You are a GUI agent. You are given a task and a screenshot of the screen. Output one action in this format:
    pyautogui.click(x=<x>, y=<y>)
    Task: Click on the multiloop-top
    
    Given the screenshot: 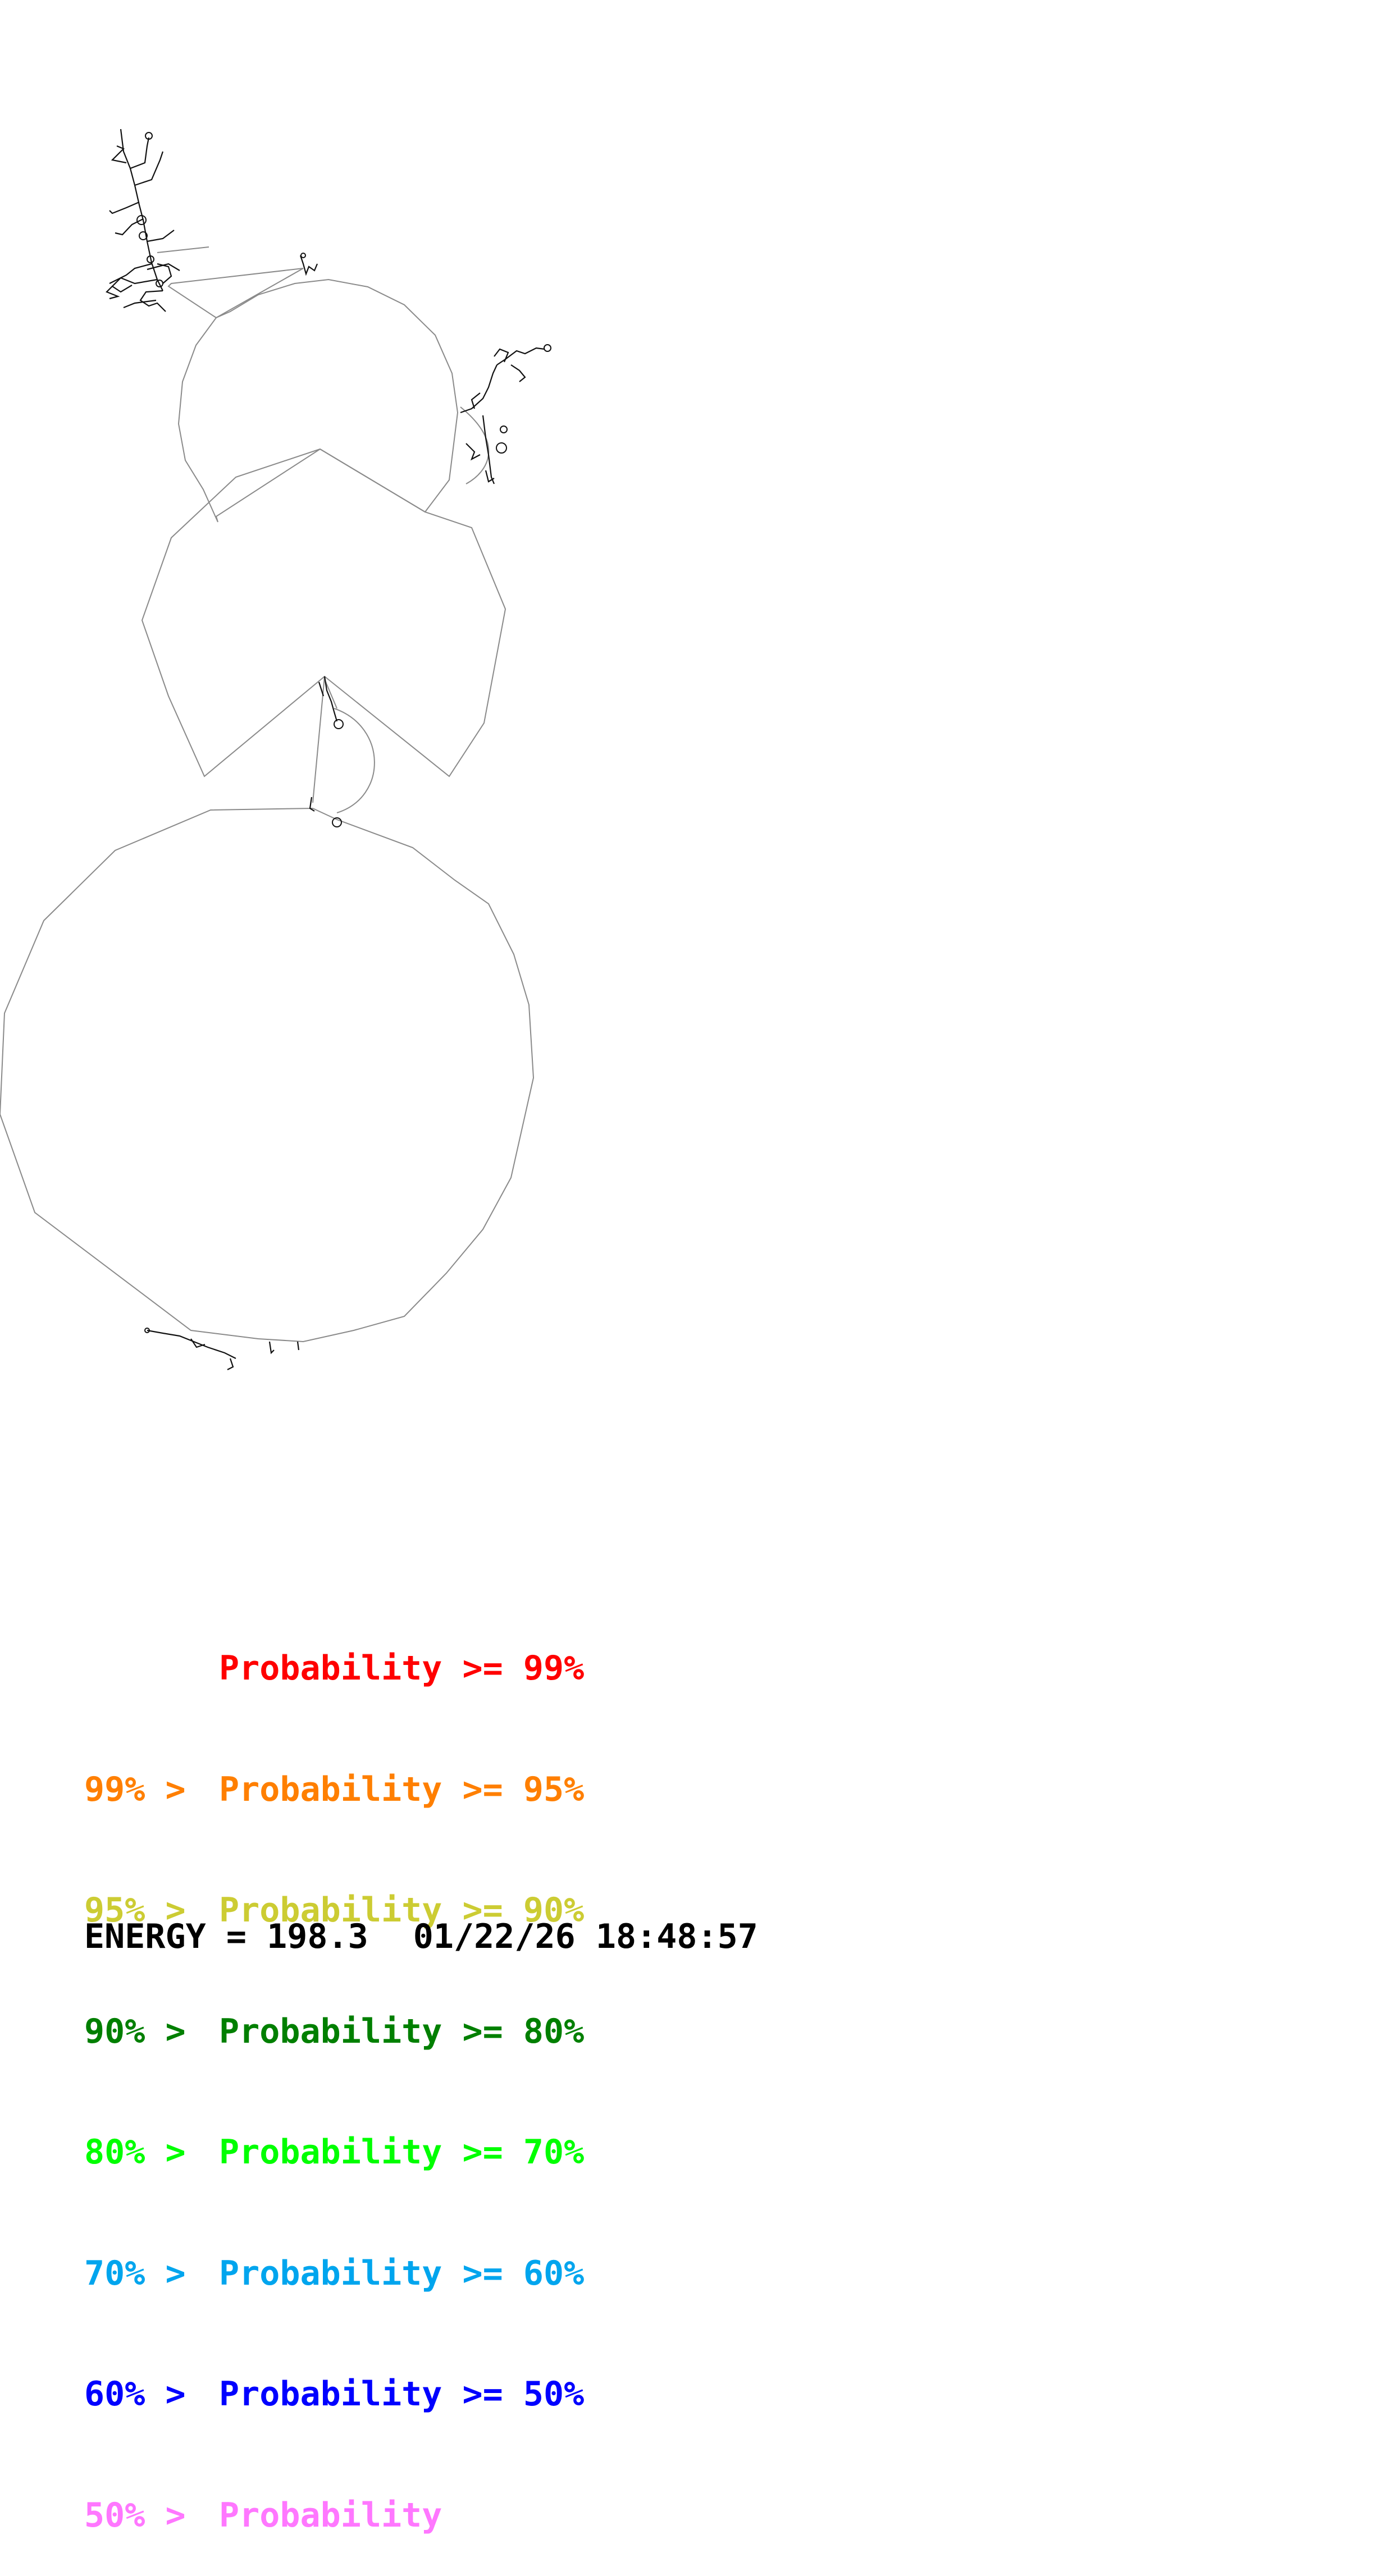 What is the action you would take?
    pyautogui.click(x=318, y=400)
    